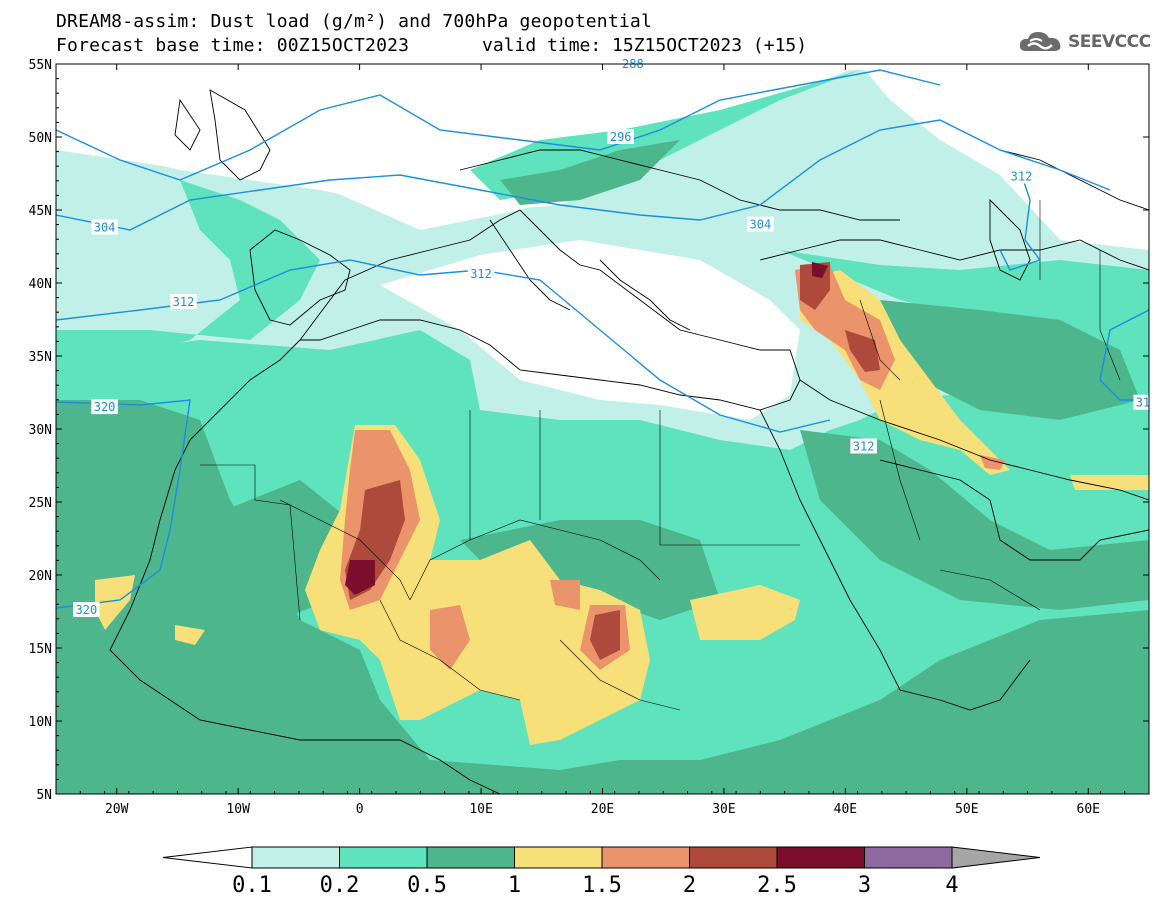  Describe the element at coordinates (480, 809) in the screenshot. I see `lon-label: 10E` at that location.